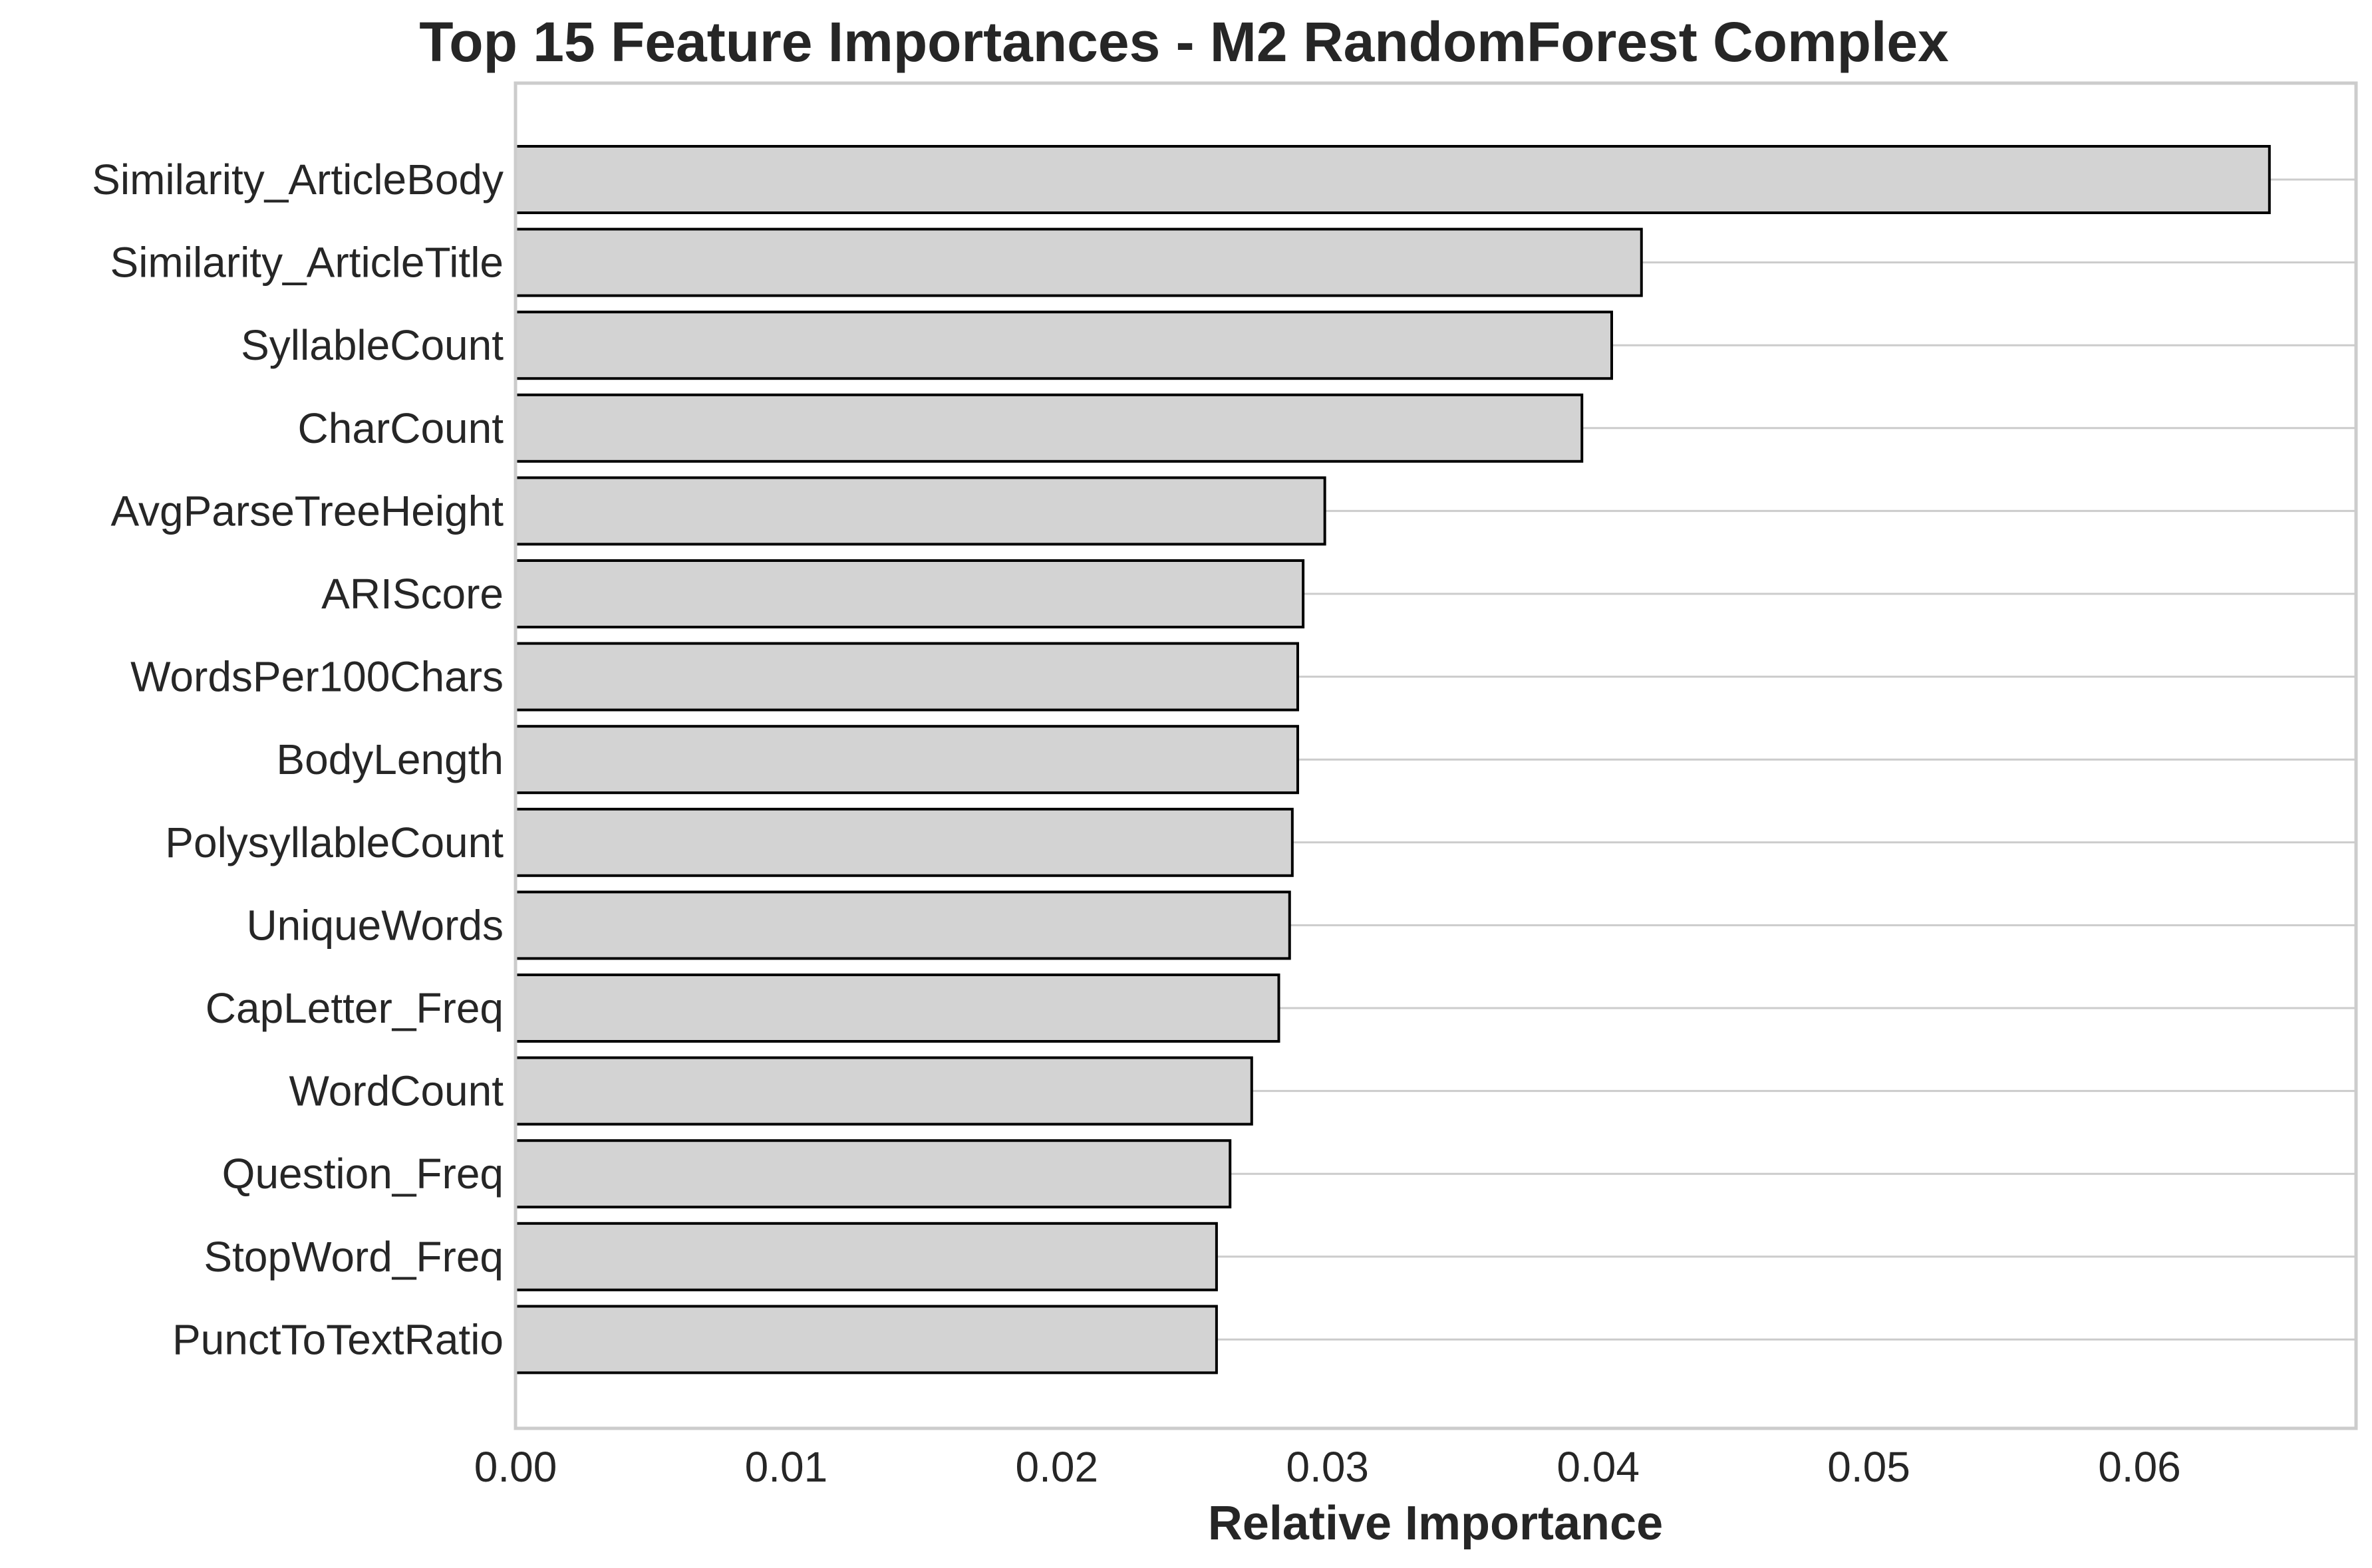 The image size is (2372, 1568). I want to click on y-tick-label: CapLetter_Freq, so click(355, 1008).